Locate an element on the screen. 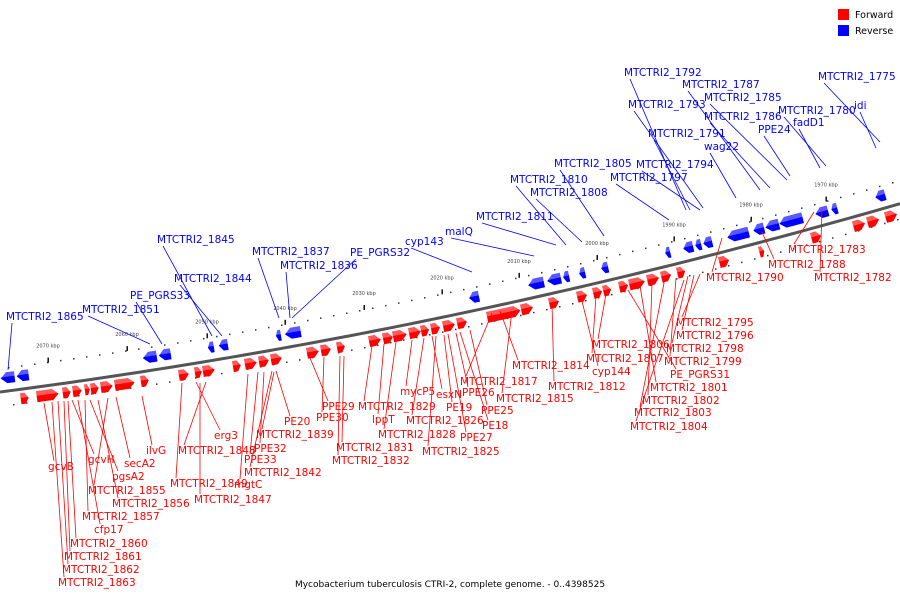 This screenshot has height=600, width=900. forward-gene-label: MTCTRI2_1842 is located at coordinates (283, 473).